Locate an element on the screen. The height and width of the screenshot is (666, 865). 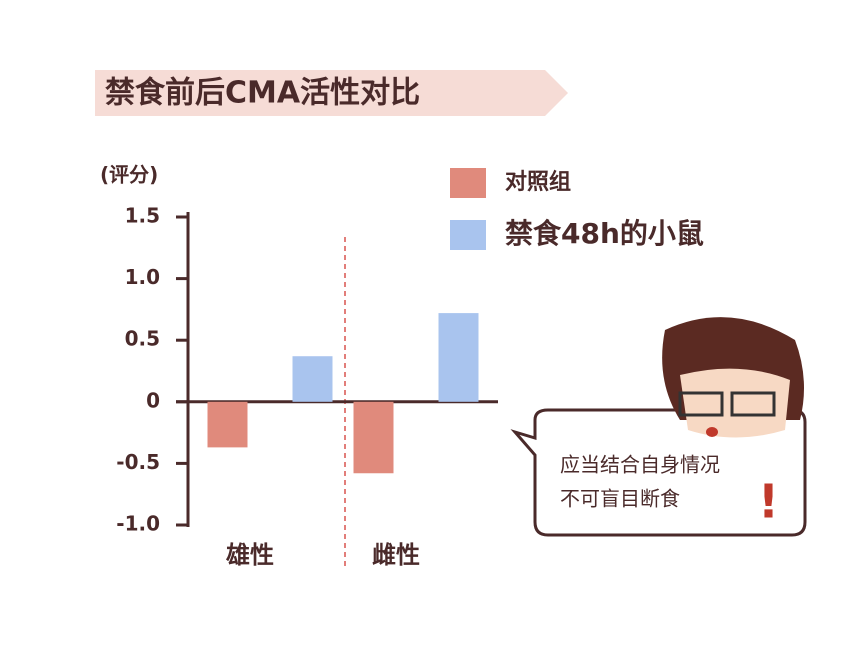
y-tick-label: -1.0 is located at coordinates (138, 524).